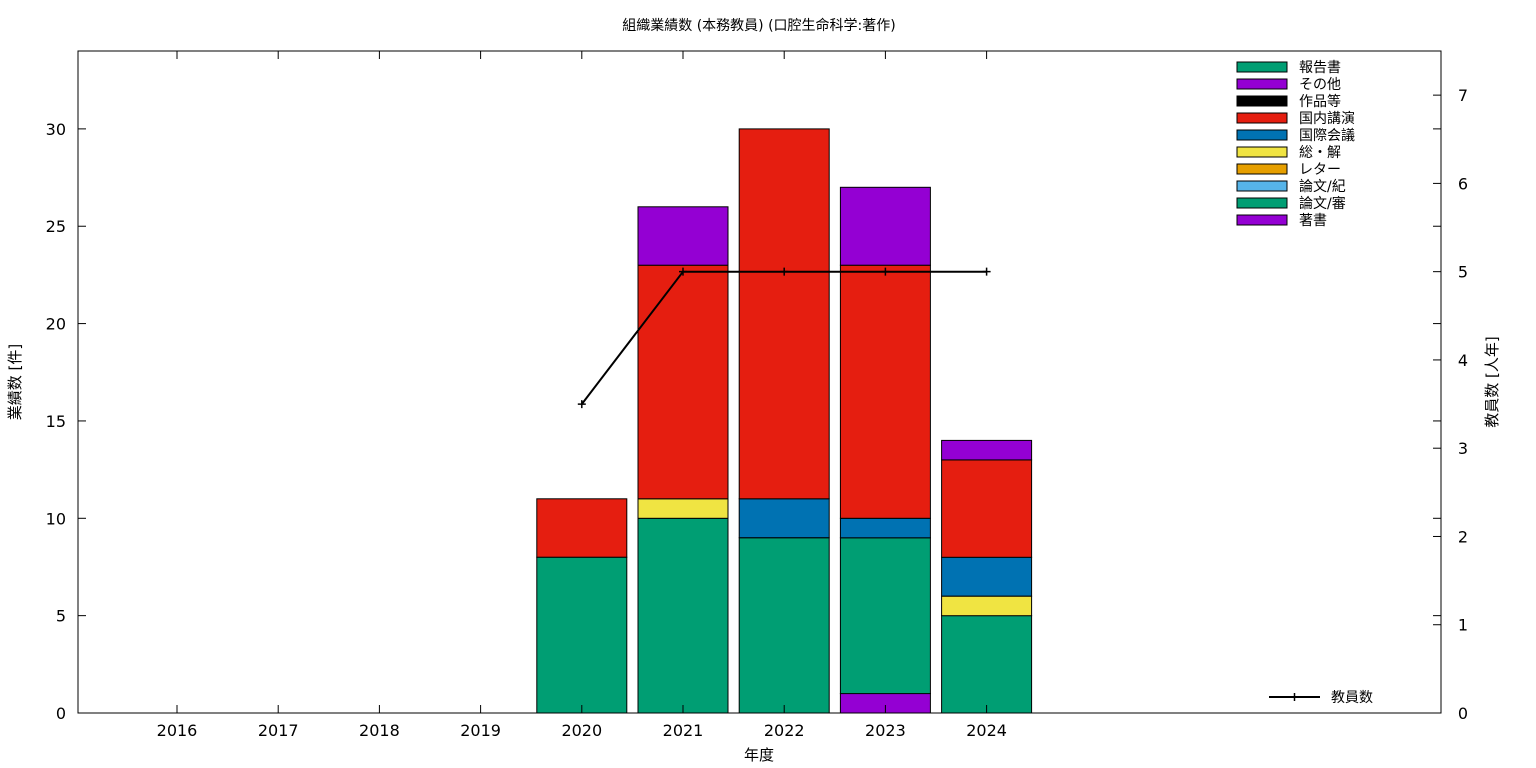 The height and width of the screenshot is (768, 1536). Describe the element at coordinates (1463, 272) in the screenshot. I see `y2-tick-label: 5` at that location.